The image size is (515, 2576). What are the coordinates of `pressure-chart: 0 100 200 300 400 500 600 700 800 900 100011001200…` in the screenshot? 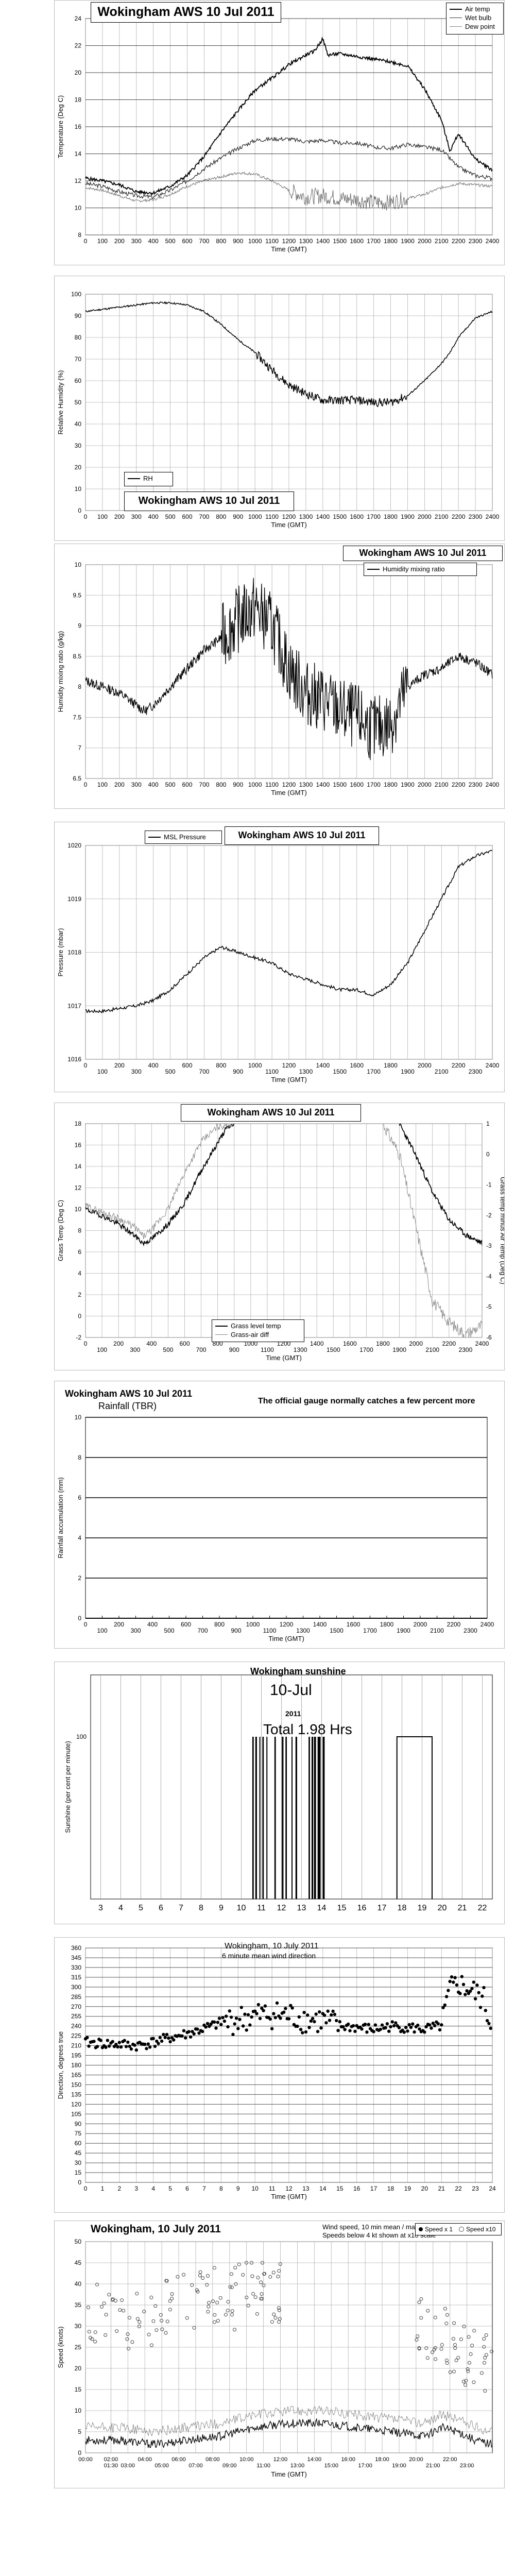 It's located at (278, 962).